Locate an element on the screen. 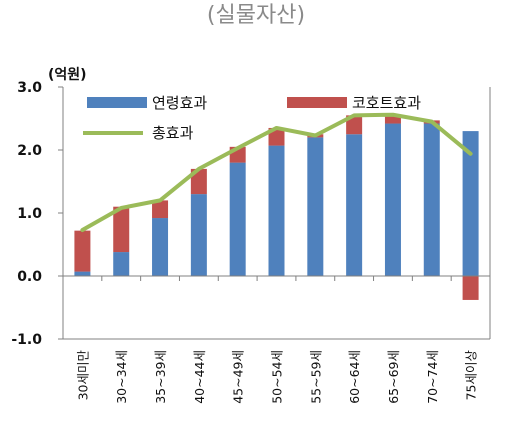  x-tick-label: 55~59세 is located at coordinates (315, 377).